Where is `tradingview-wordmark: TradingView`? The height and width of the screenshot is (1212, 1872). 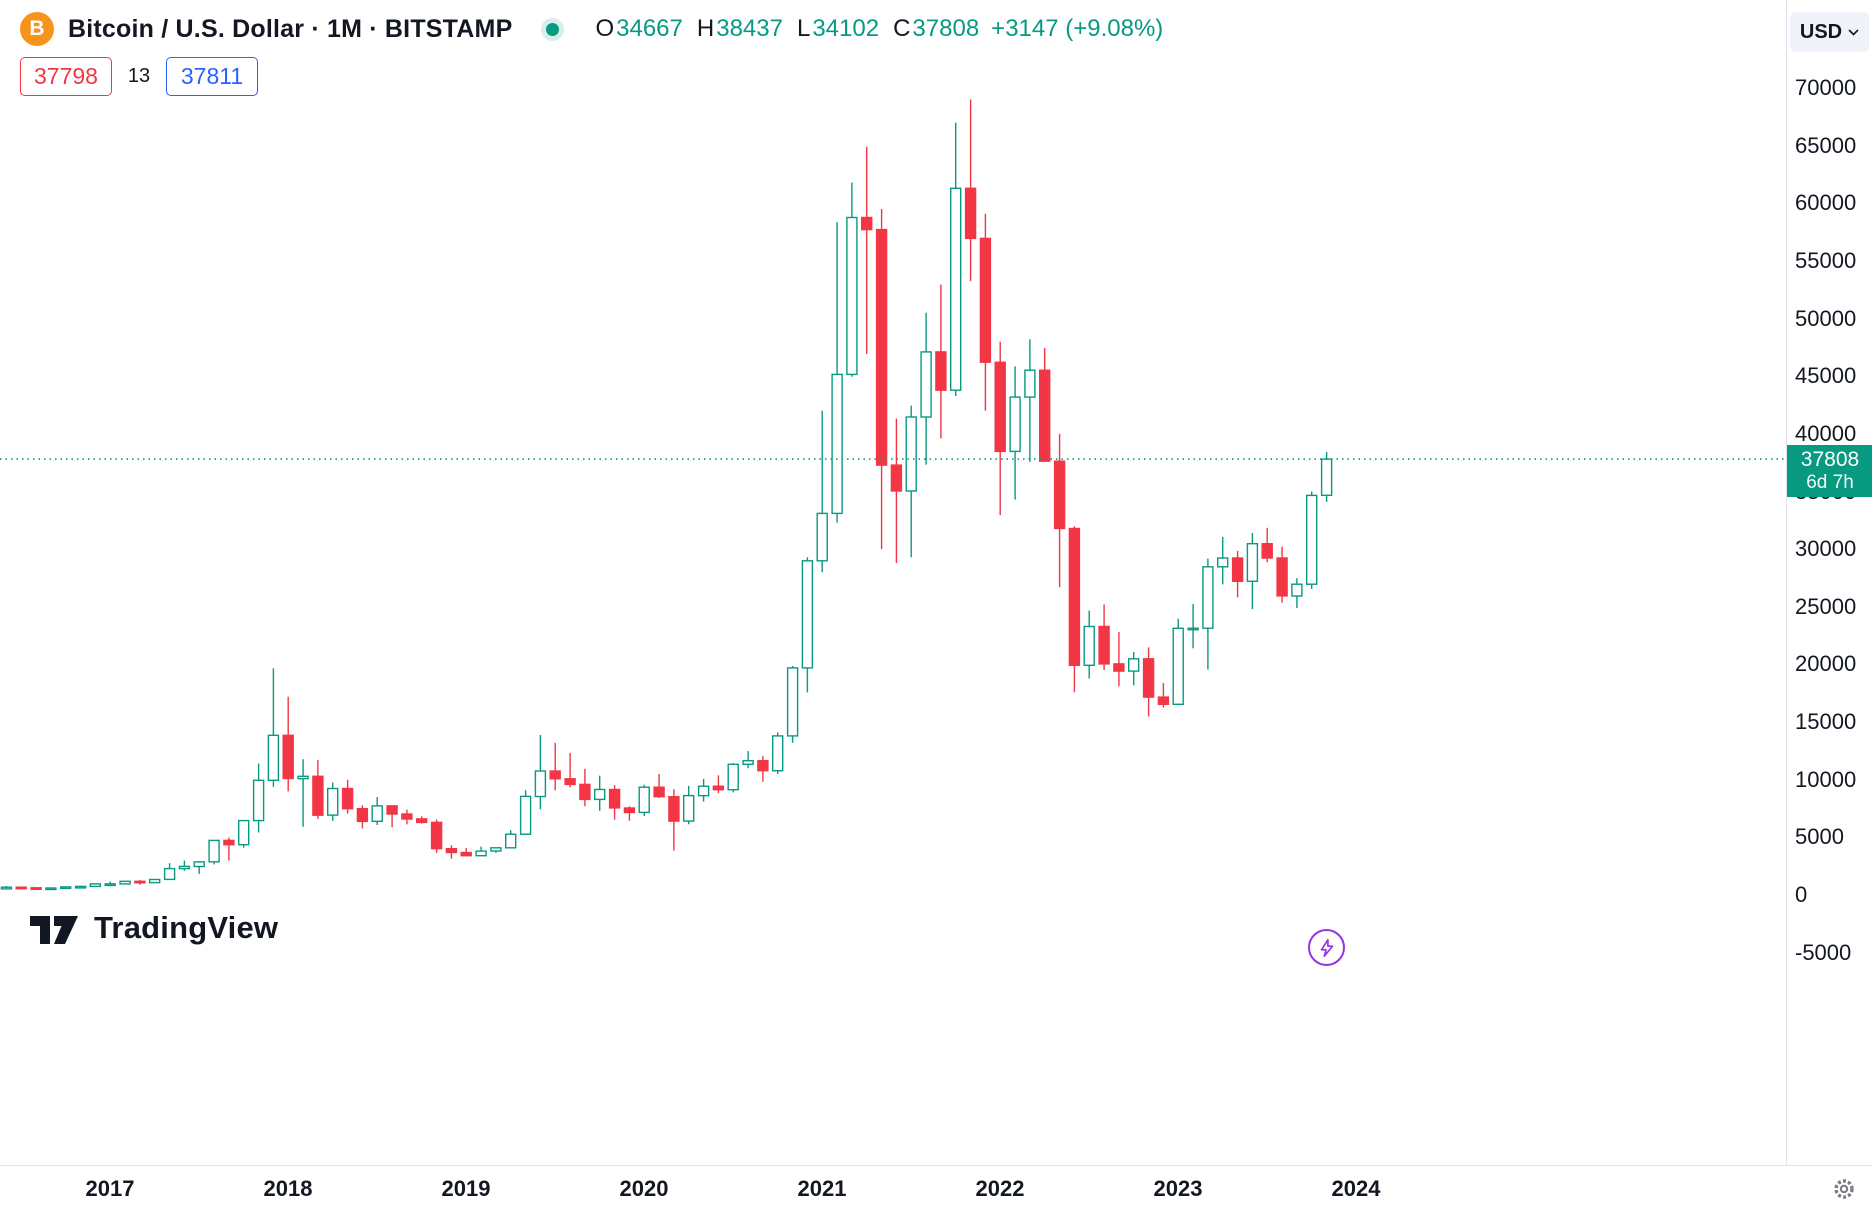
tradingview-wordmark: TradingView is located at coordinates (186, 927).